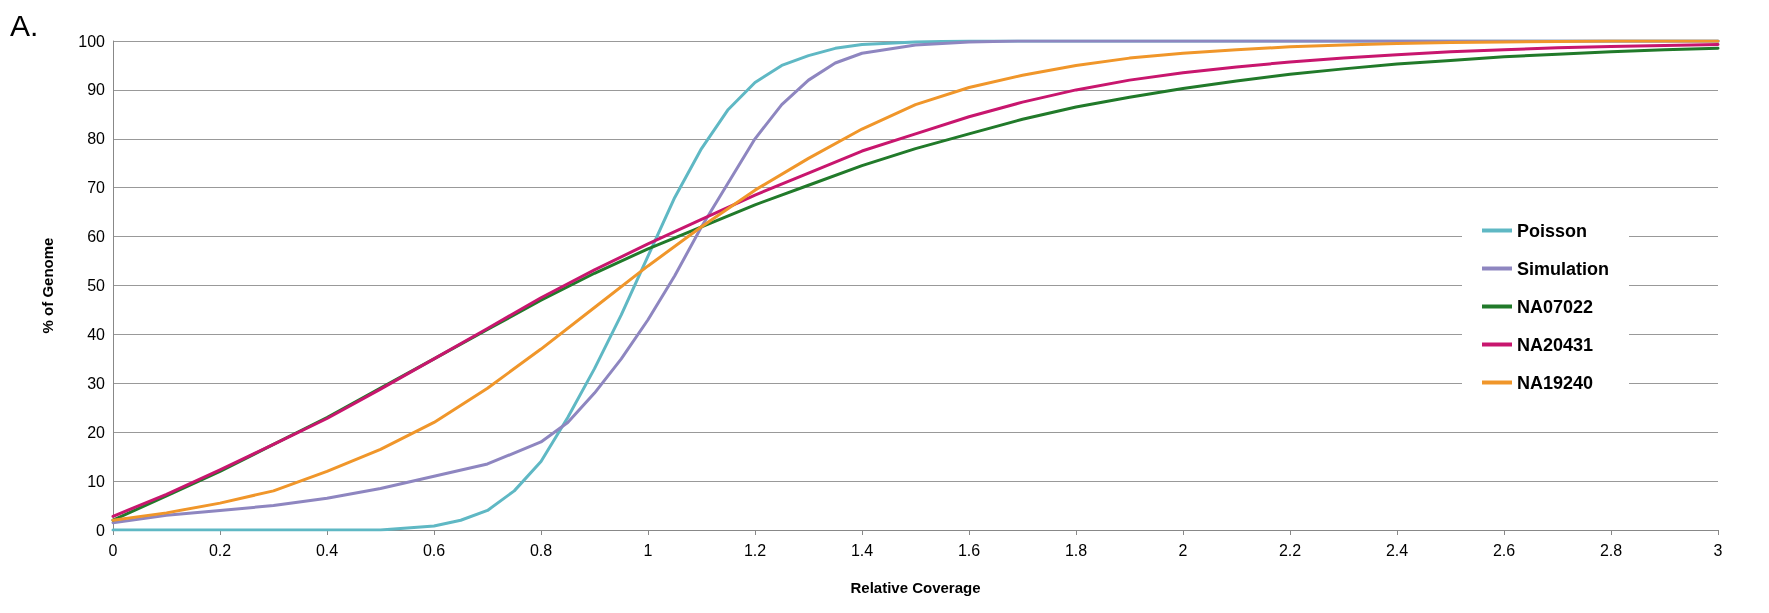 This screenshot has height=613, width=1769. Describe the element at coordinates (327, 550) in the screenshot. I see `x-tick-label: 0.4` at that location.